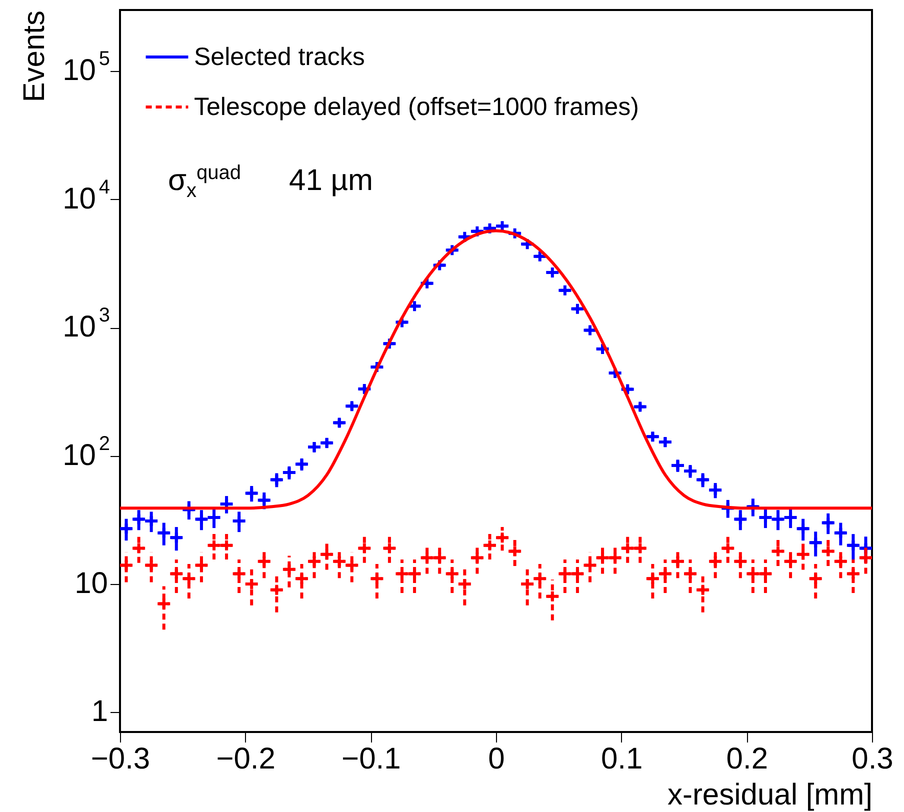 The image size is (904, 812). What do you see at coordinates (279, 57) in the screenshot?
I see `legend-label: Selected tracks` at bounding box center [279, 57].